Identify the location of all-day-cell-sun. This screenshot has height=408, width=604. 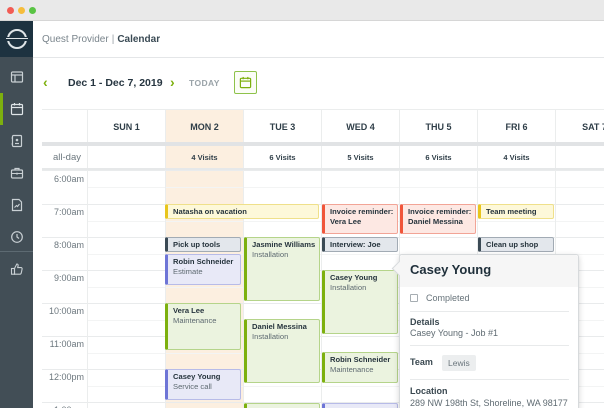
(126, 157).